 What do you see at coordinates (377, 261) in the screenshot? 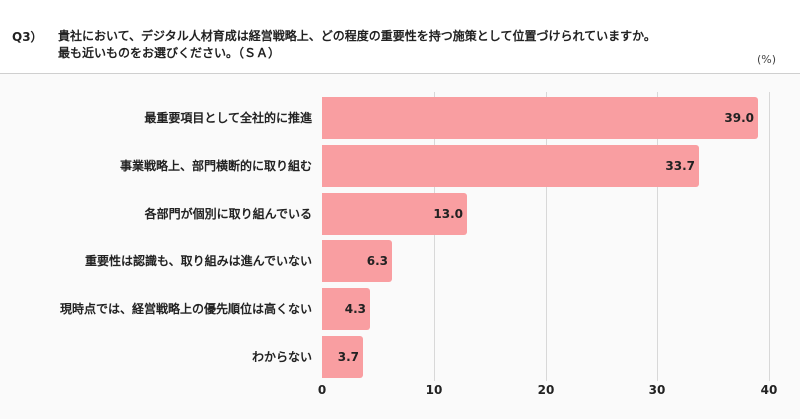
I see `bar-value-label: 6.3` at bounding box center [377, 261].